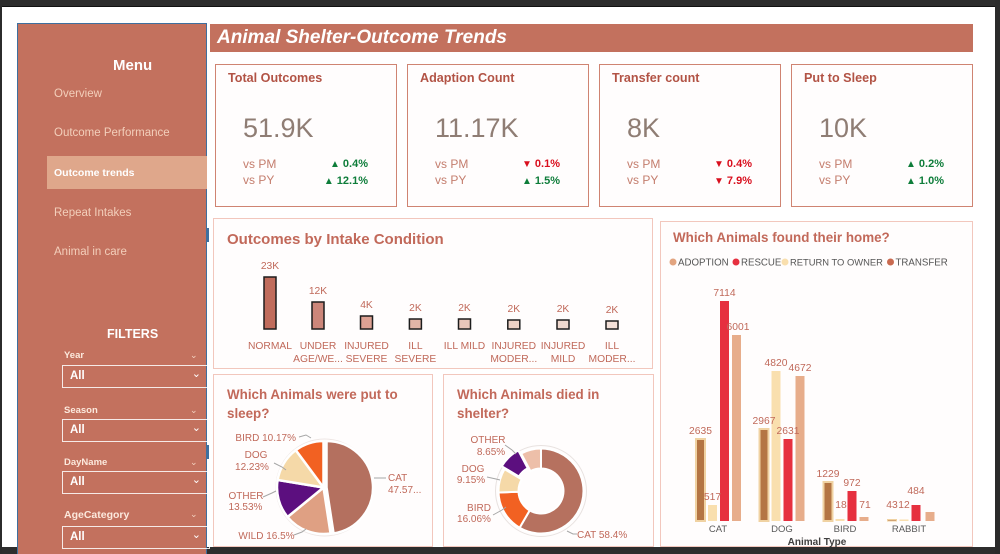 The height and width of the screenshot is (554, 1000). I want to click on svg-text: 12, so click(904, 505).